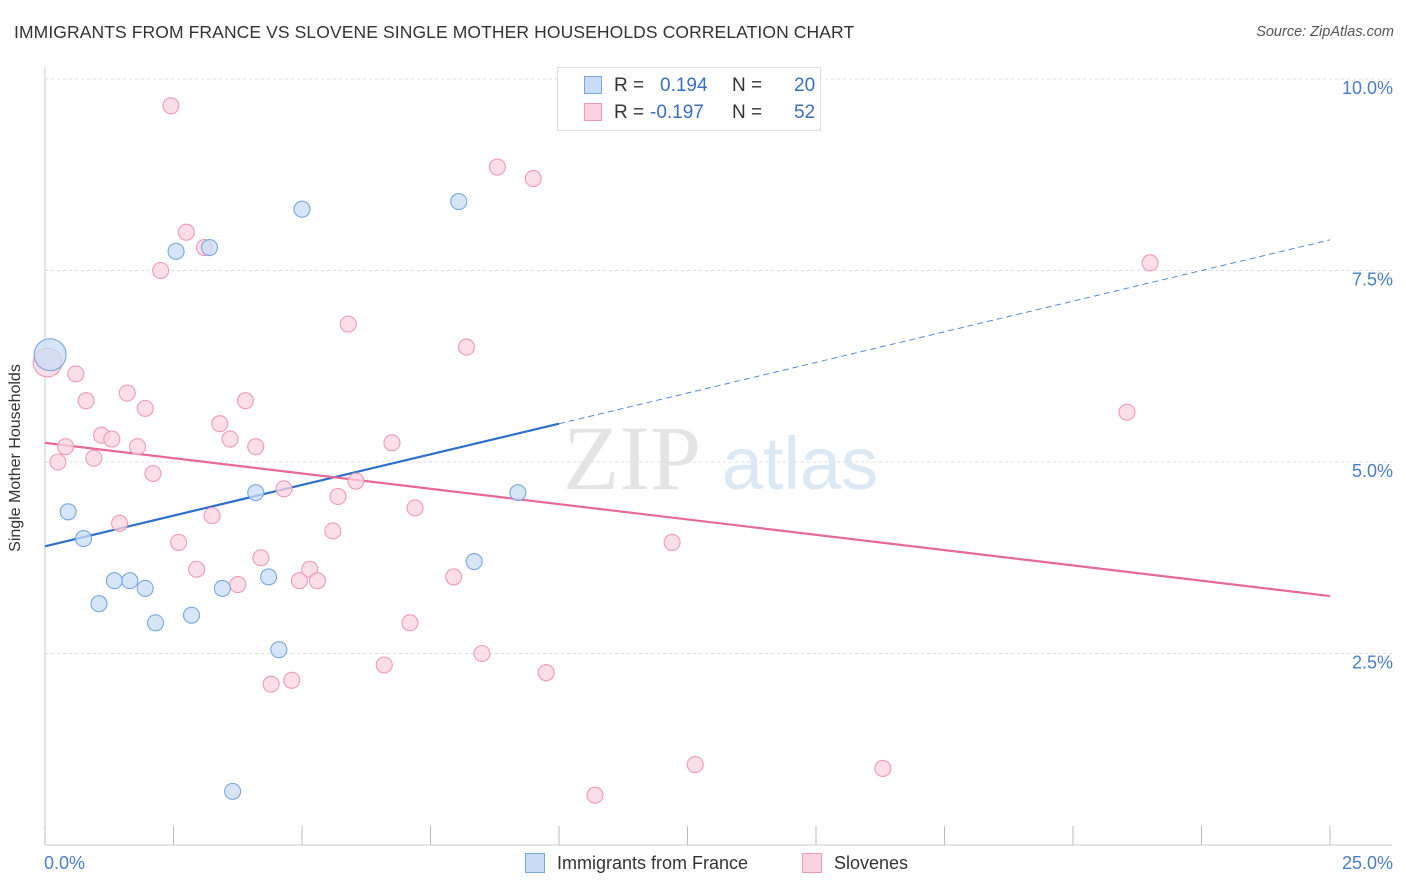 This screenshot has width=1406, height=892. What do you see at coordinates (1367, 88) in the screenshot?
I see `y-tick-label: 10.0%` at bounding box center [1367, 88].